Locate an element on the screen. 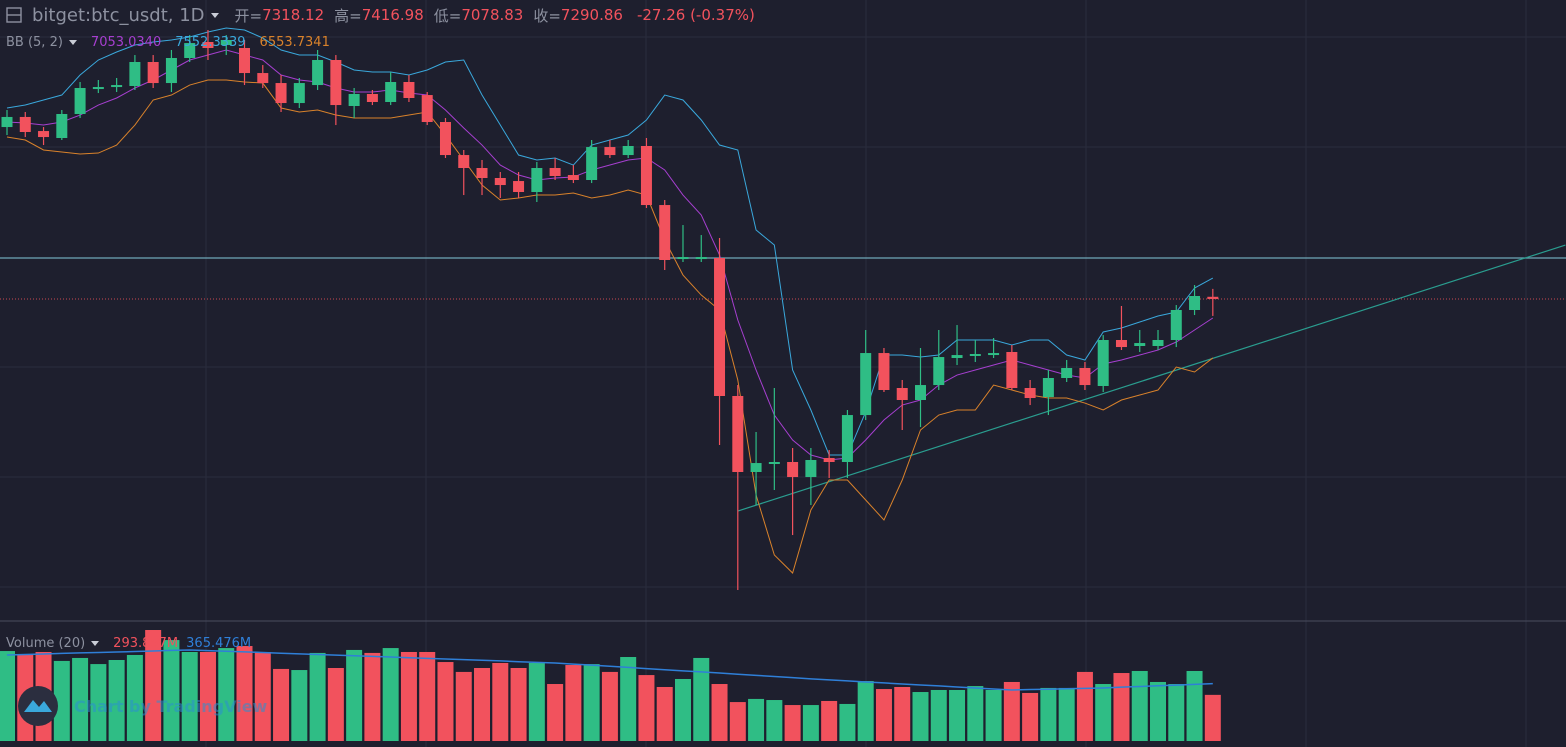  bb-legend: BB (5, 2) 7053.0340 7552.3339 6553.7341 is located at coordinates (168, 42).